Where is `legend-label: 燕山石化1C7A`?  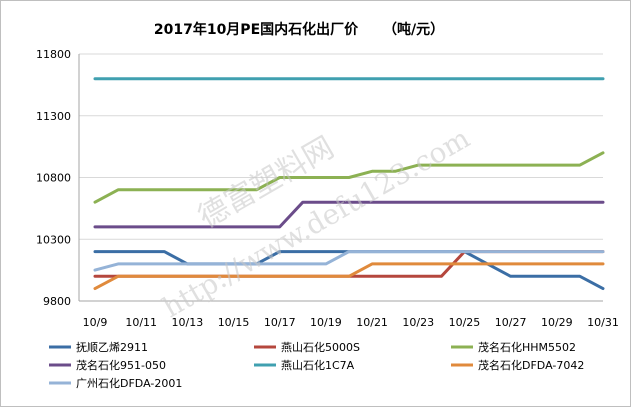 legend-label: 燕山石化1C7A is located at coordinates (318, 365).